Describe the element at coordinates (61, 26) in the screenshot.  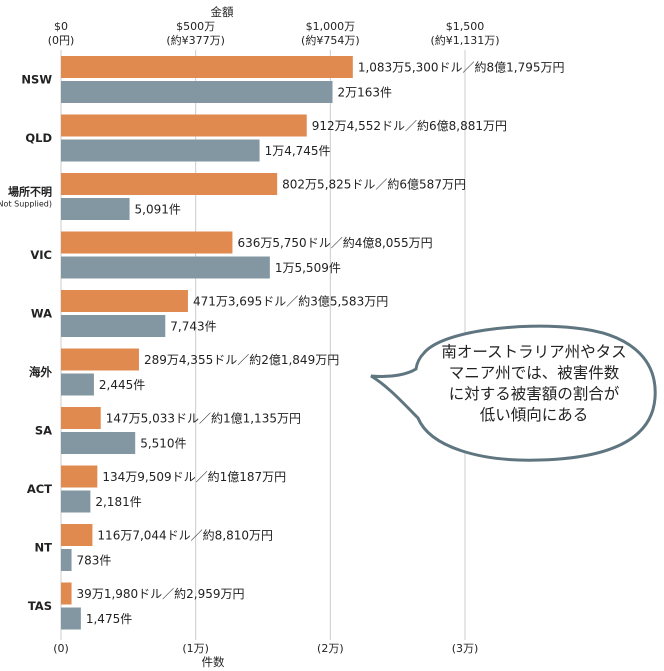
I see `amount-tick-label: $0` at that location.